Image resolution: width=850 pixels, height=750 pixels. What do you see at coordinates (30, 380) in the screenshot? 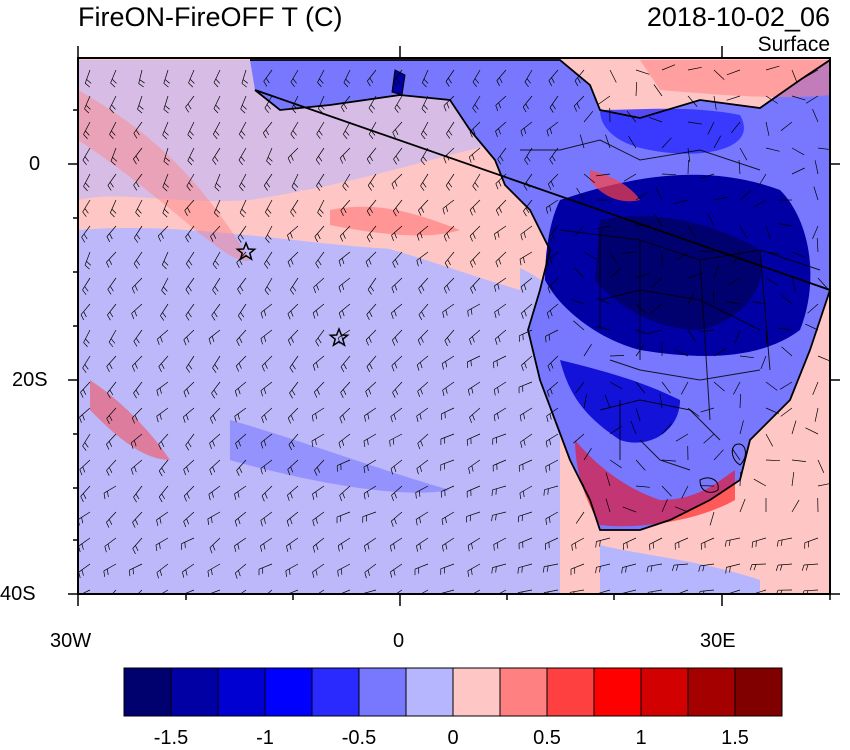
I see `lat-tick-label: 20S` at bounding box center [30, 380].